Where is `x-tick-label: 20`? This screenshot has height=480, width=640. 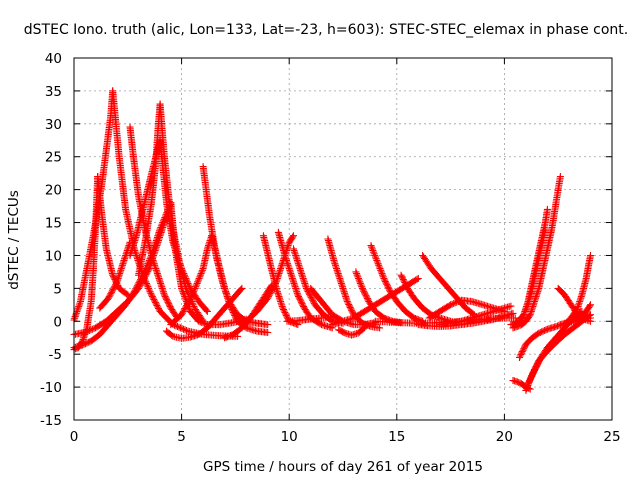
x-tick-label: 20 is located at coordinates (504, 437).